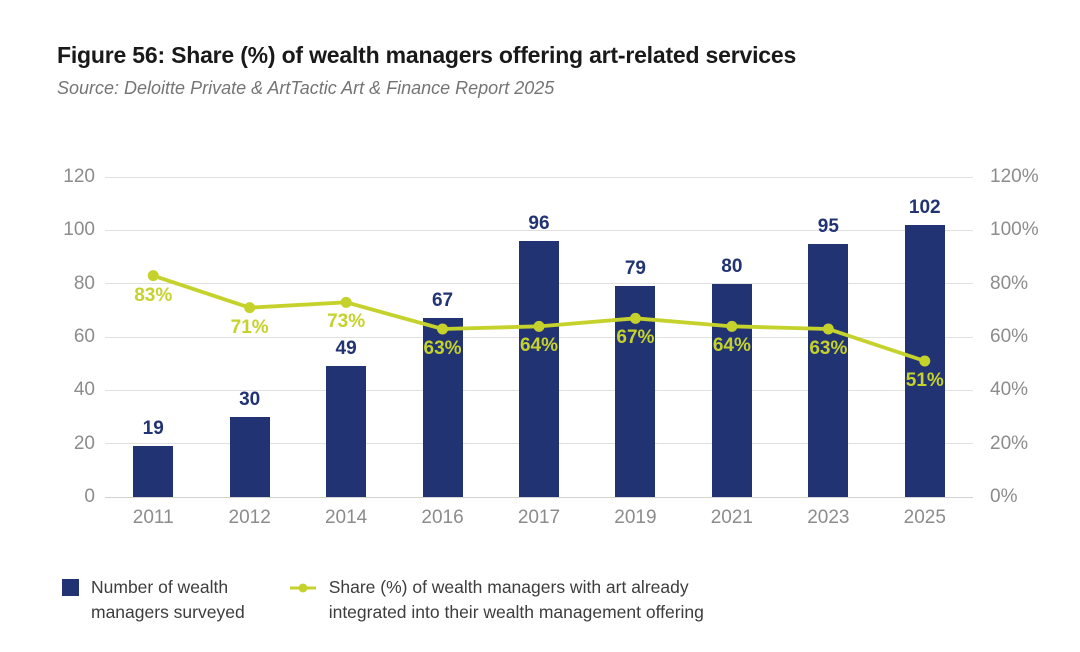 Image resolution: width=1080 pixels, height=652 pixels. I want to click on right-y-axis: 0% 20% 40% 60% 80% 100% 120%, so click(1030, 336).